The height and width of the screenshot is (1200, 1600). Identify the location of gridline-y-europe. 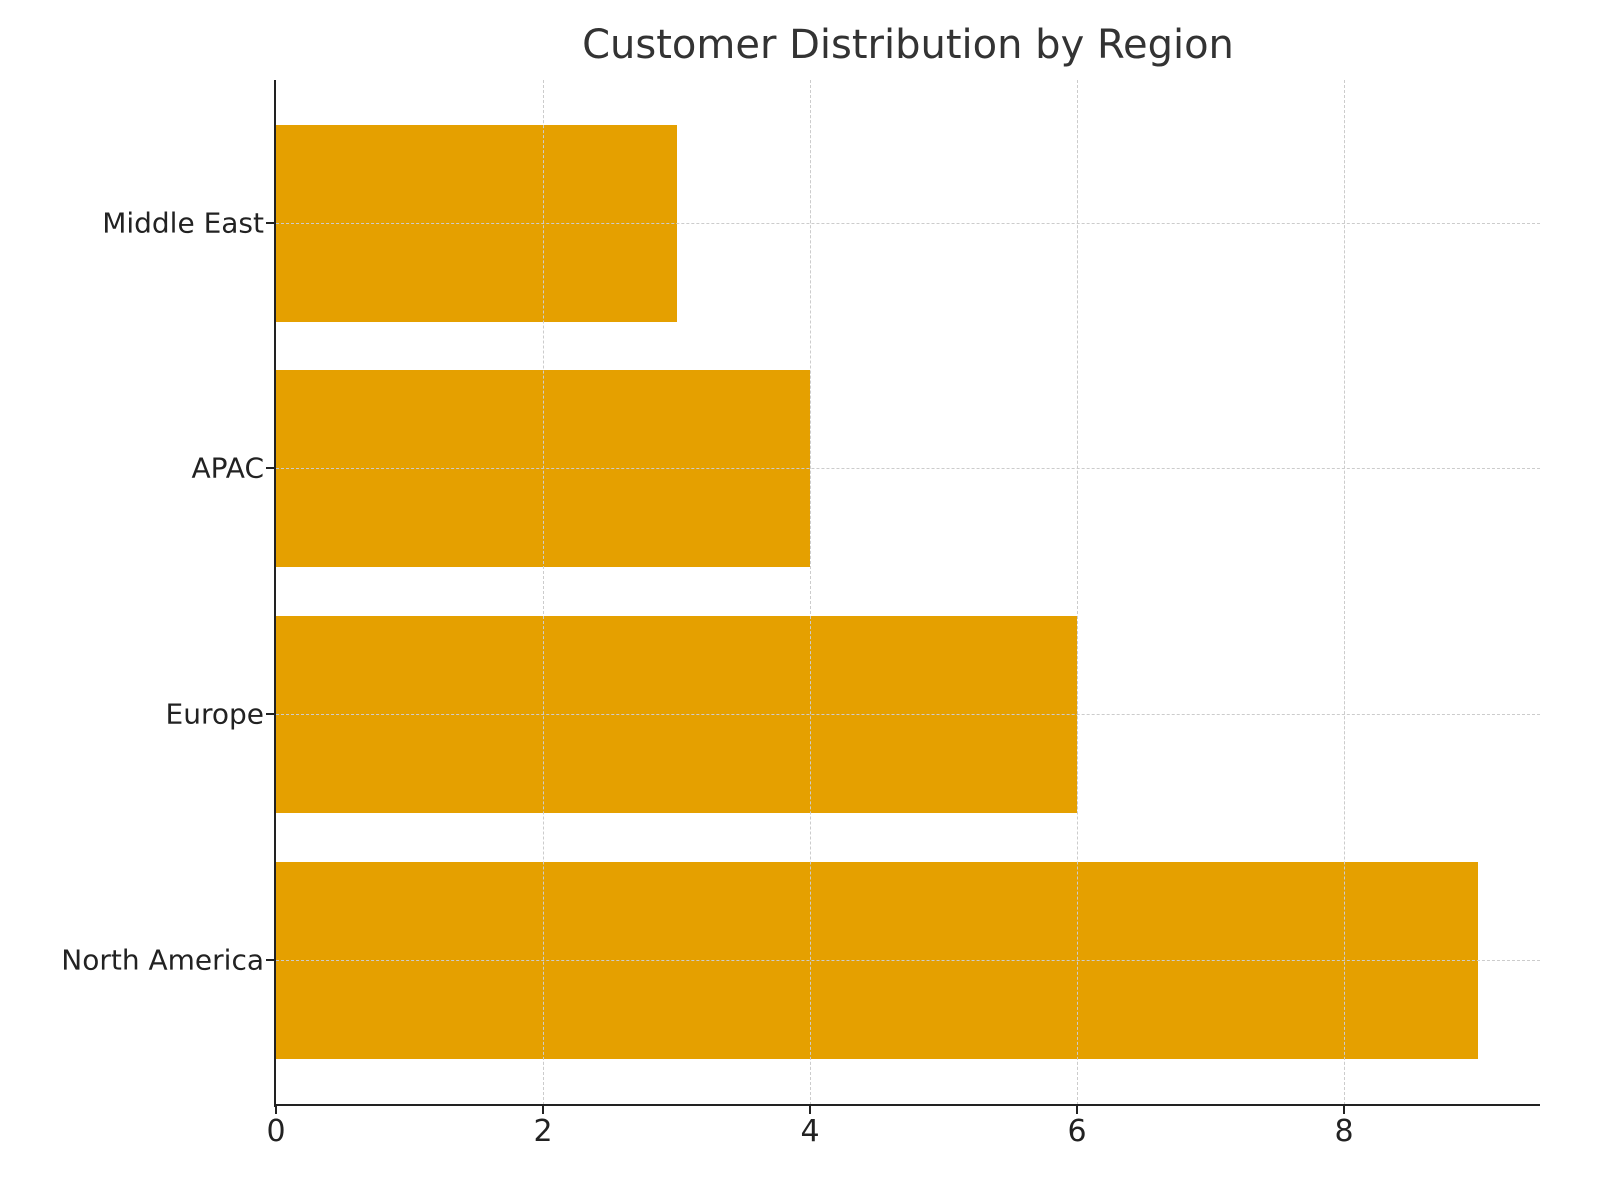
(908, 714).